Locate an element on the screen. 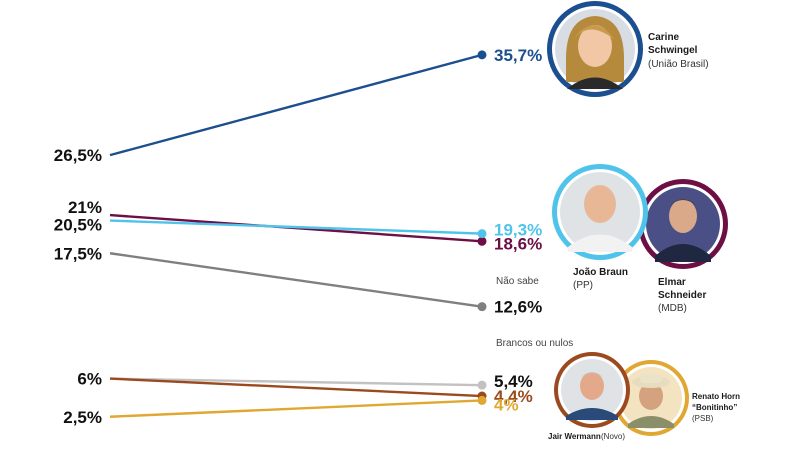 The width and height of the screenshot is (800, 451). avatar-carine is located at coordinates (595, 49).